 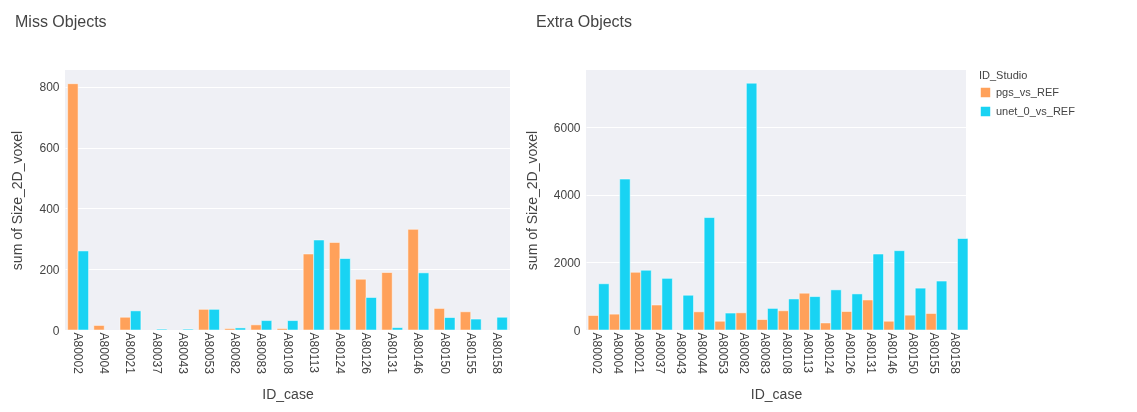 I want to click on chart-title: Extra Objects, so click(x=584, y=21).